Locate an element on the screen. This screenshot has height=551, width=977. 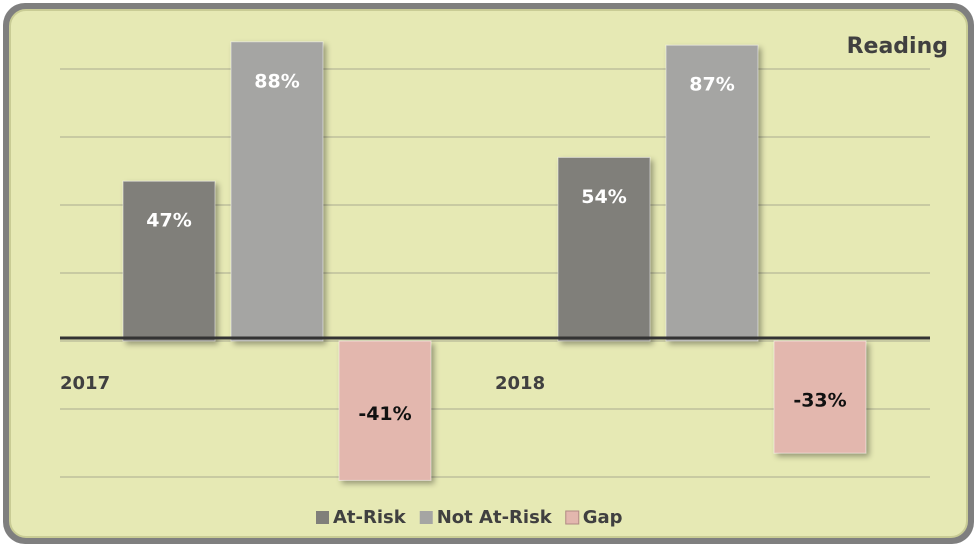
legend-label: At-Risk is located at coordinates (370, 517).